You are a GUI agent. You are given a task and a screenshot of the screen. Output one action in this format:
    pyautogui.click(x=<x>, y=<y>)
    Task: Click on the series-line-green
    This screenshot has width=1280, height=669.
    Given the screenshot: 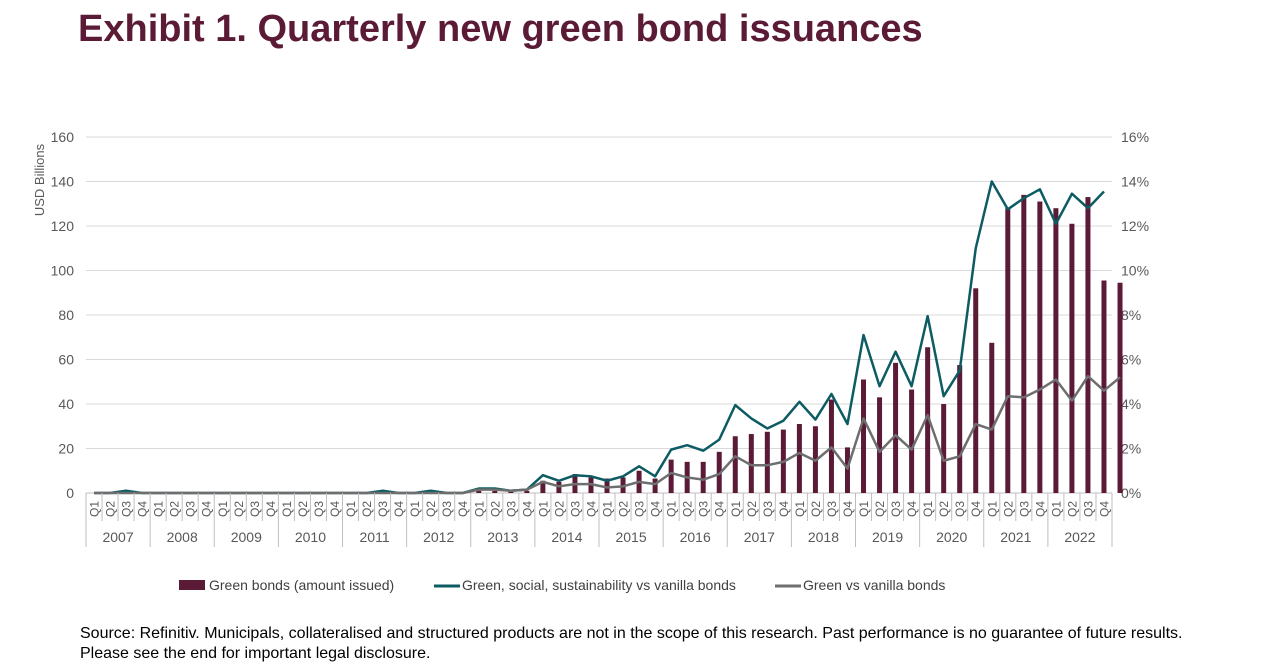 What is the action you would take?
    pyautogui.click(x=607, y=434)
    